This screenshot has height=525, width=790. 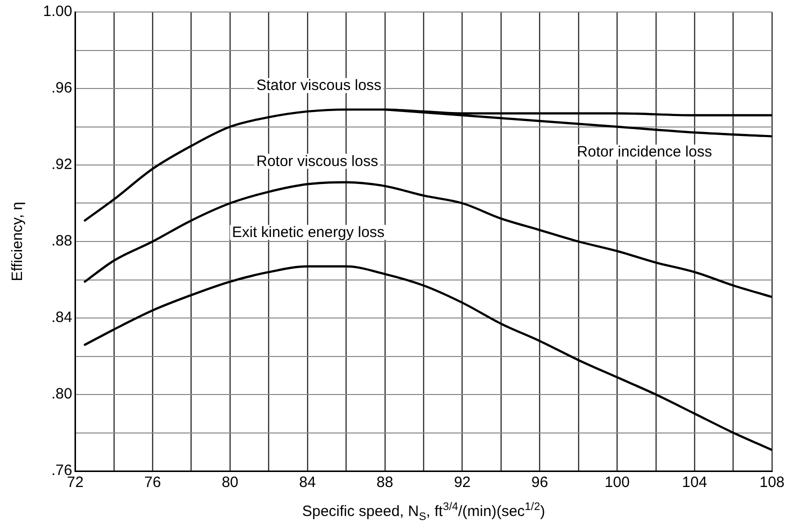 I want to click on x-tick-label: 92, so click(x=462, y=483).